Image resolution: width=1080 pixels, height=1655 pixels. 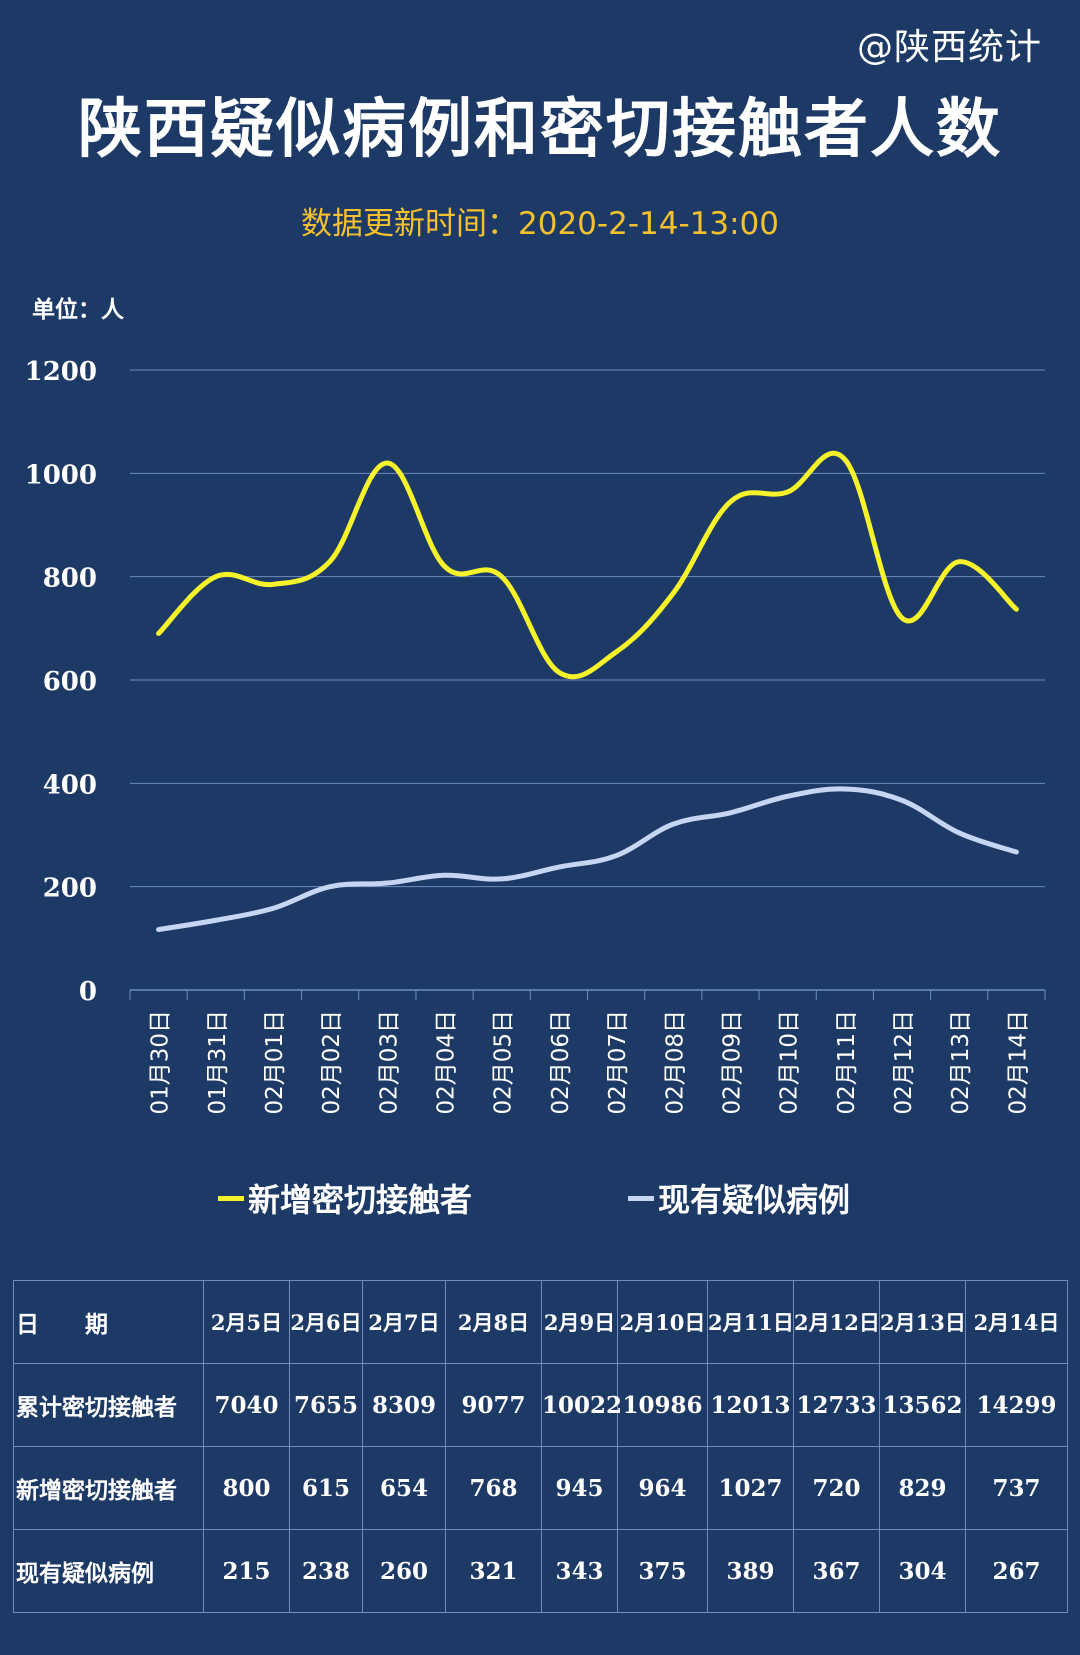 I want to click on table-date-cell: 2月11日, so click(x=750, y=1322).